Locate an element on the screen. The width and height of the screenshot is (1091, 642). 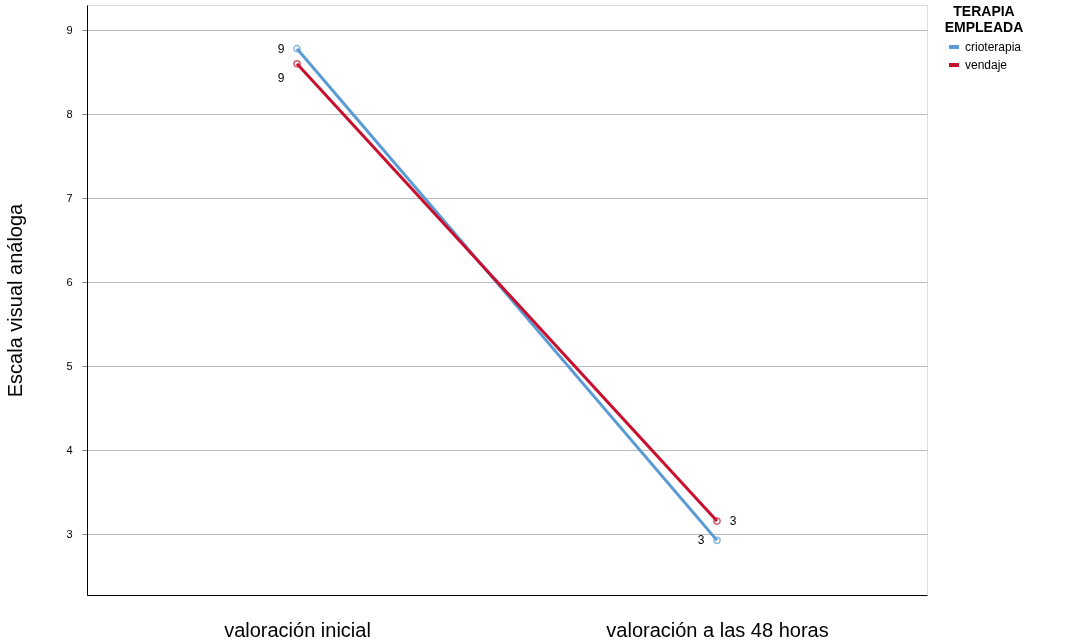
y-tick-label: 9 is located at coordinates (69, 29).